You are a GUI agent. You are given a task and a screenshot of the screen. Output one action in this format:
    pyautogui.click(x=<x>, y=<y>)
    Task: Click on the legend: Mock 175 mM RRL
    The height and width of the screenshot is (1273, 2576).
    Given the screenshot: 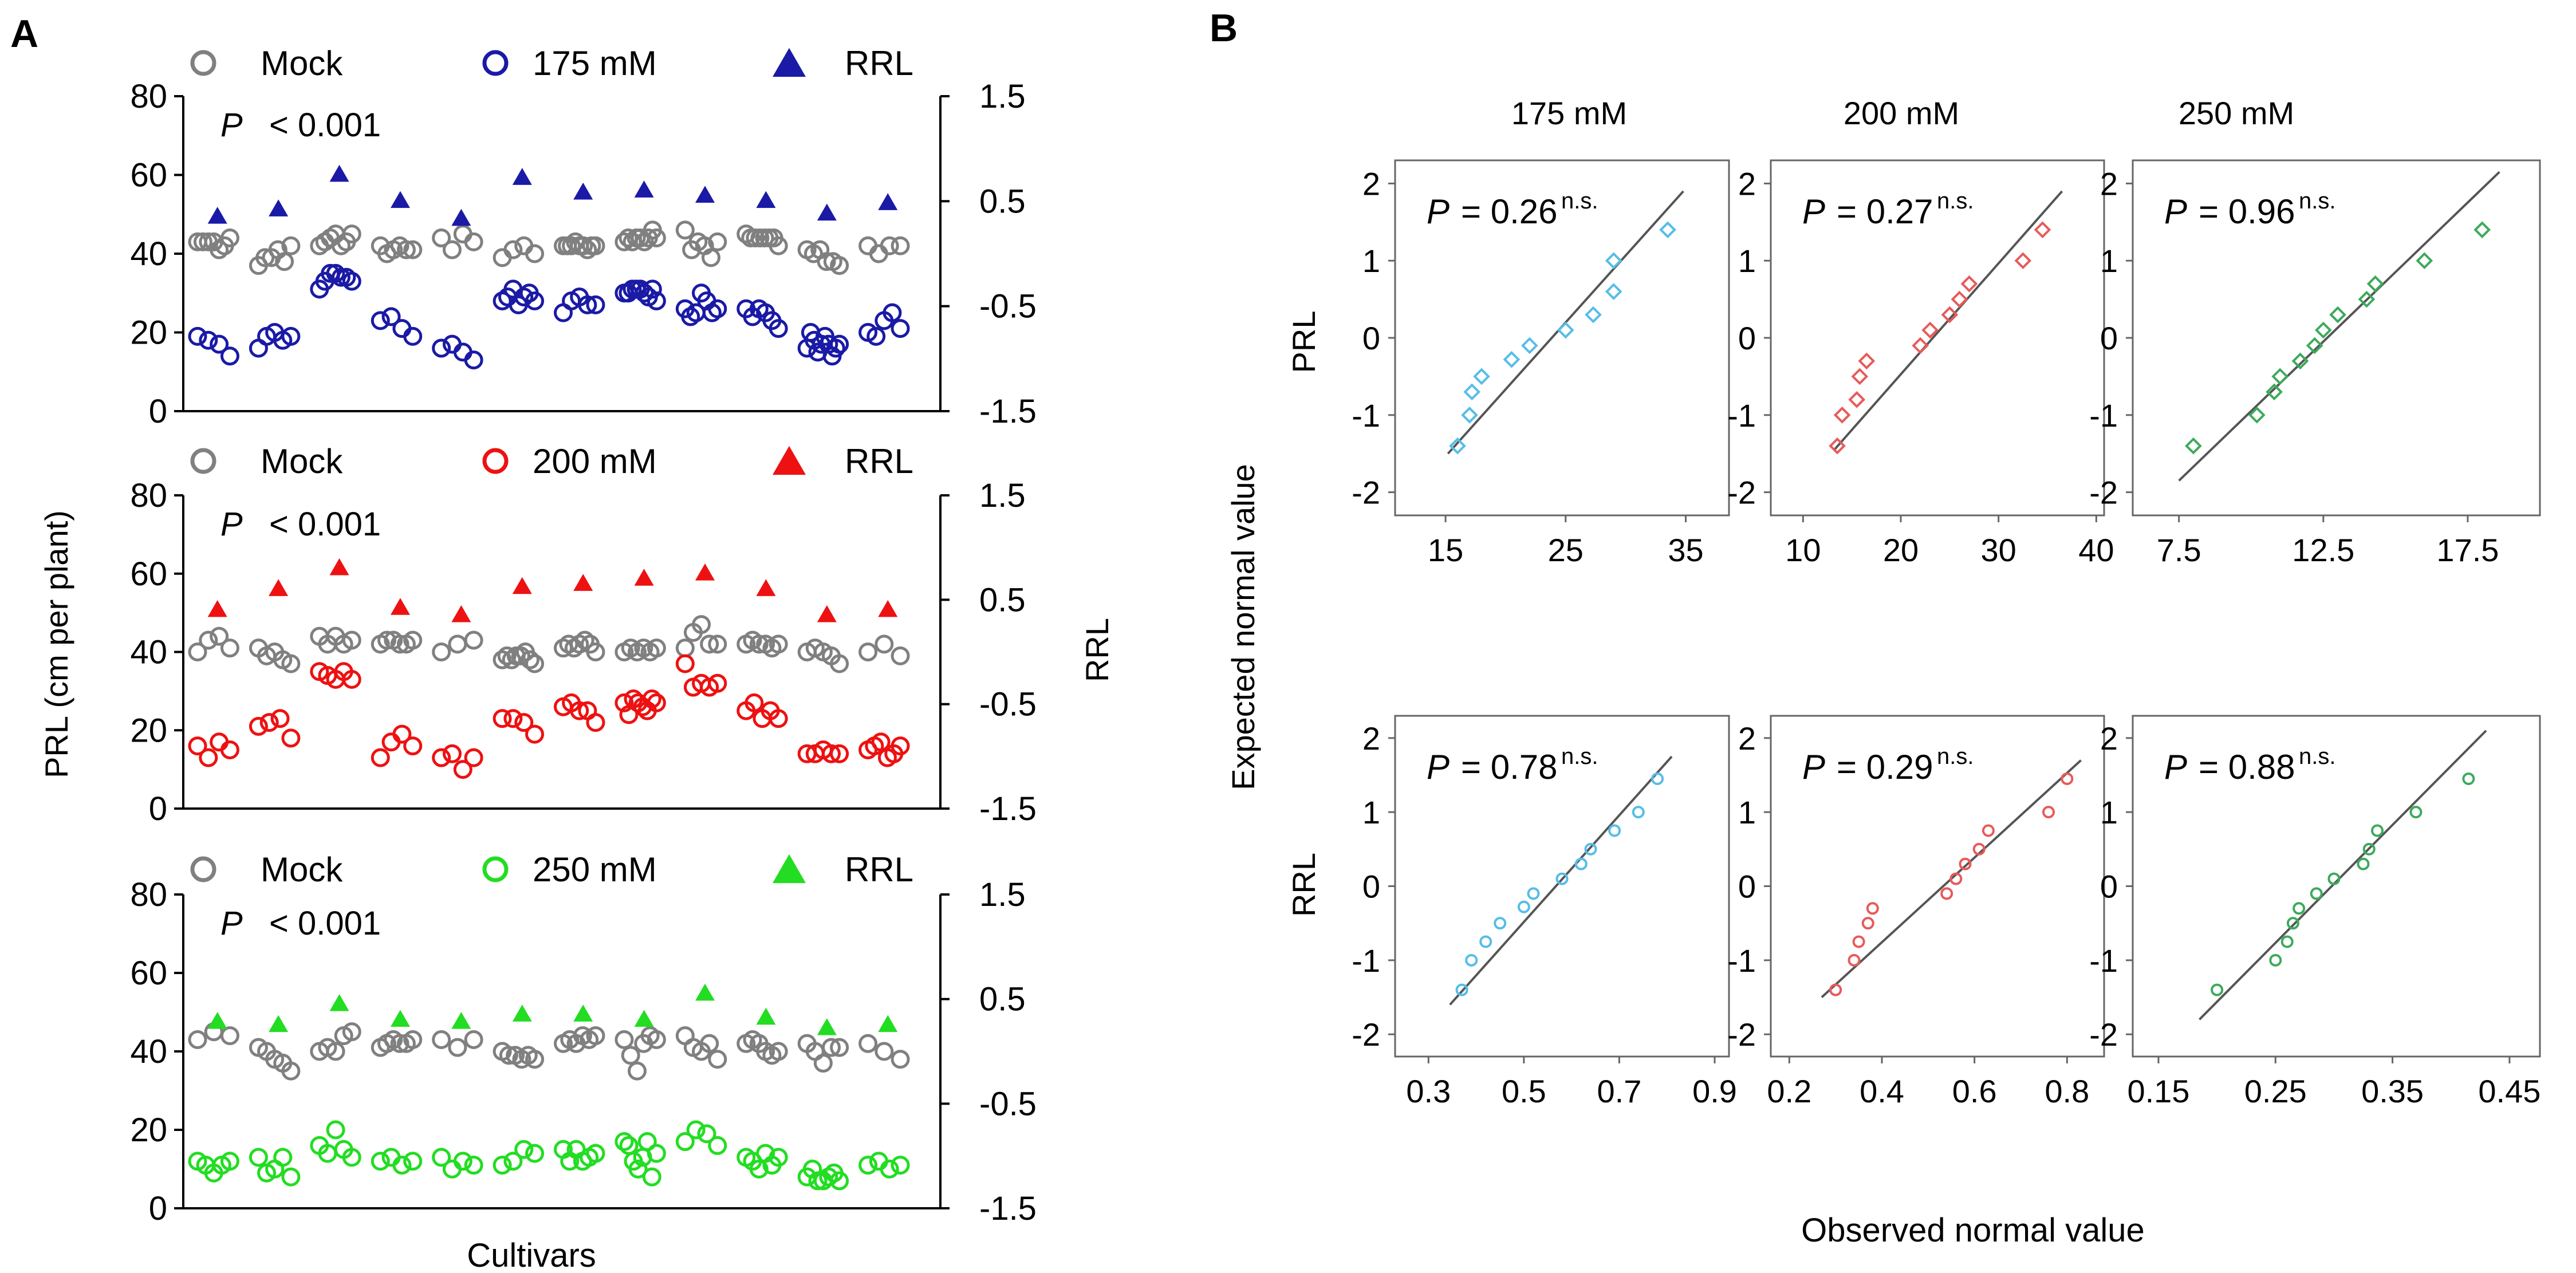 What is the action you would take?
    pyautogui.click(x=551, y=63)
    